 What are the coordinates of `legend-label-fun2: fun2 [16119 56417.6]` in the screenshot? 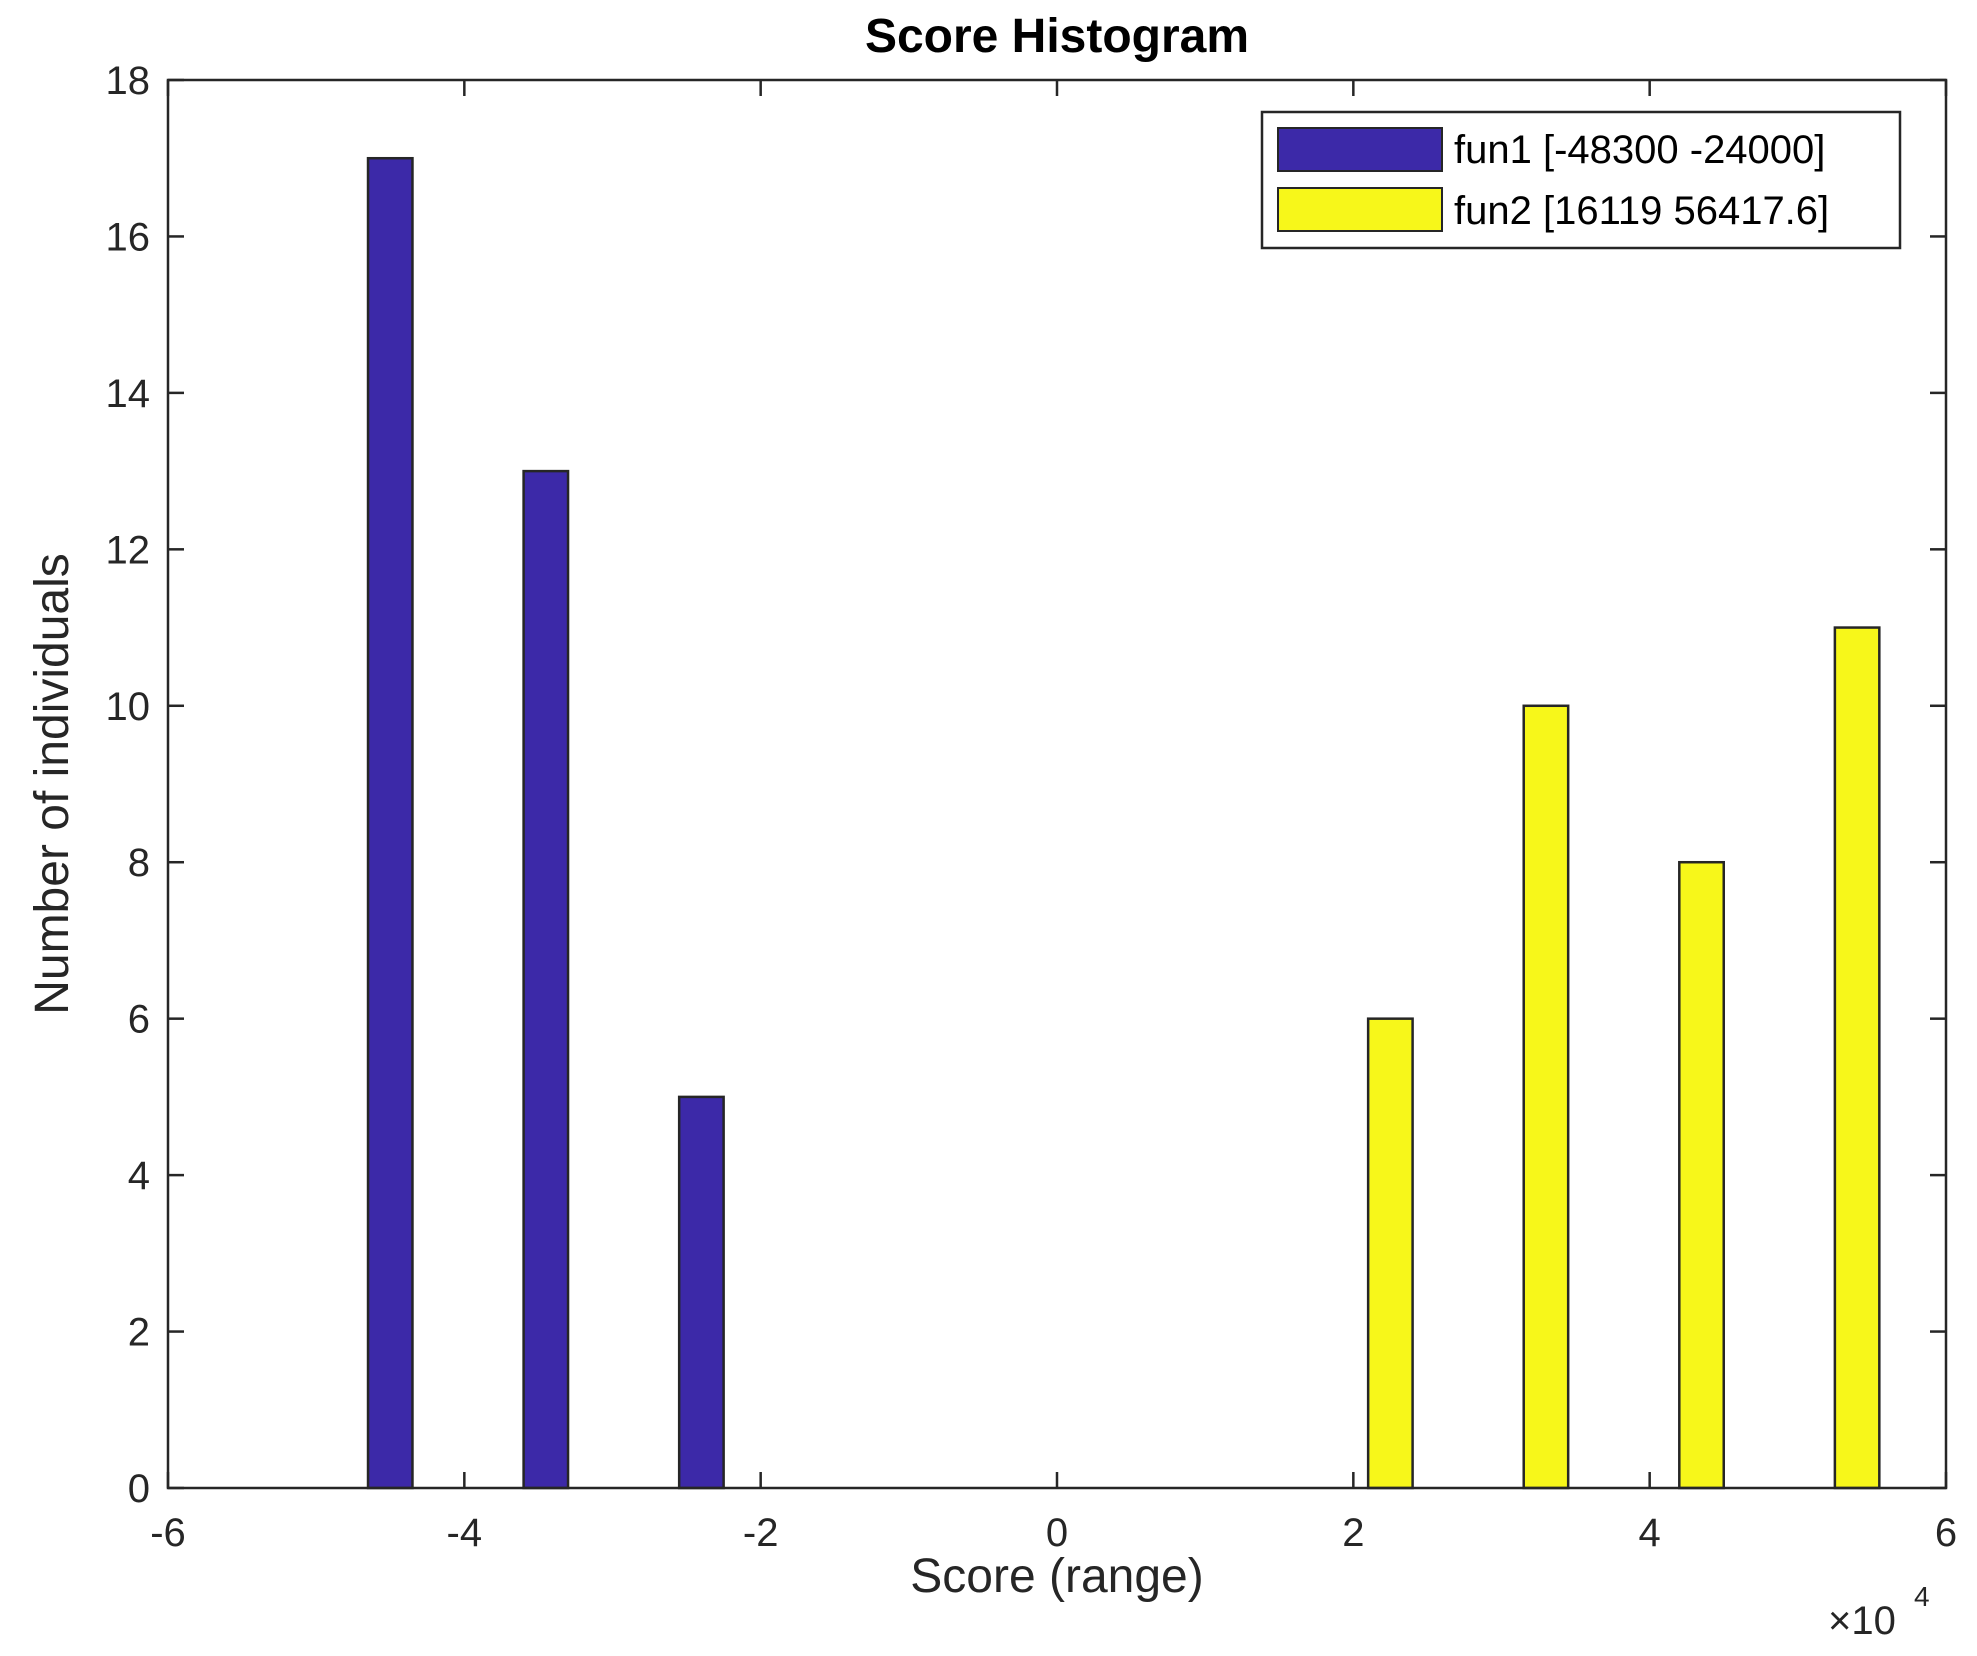 It's located at (1641, 211).